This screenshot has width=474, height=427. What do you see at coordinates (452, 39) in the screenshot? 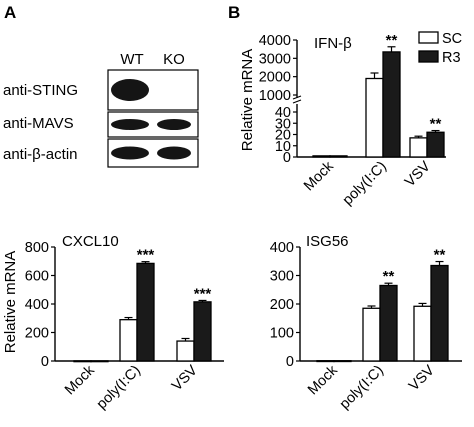
I see `legend-label: SC` at bounding box center [452, 39].